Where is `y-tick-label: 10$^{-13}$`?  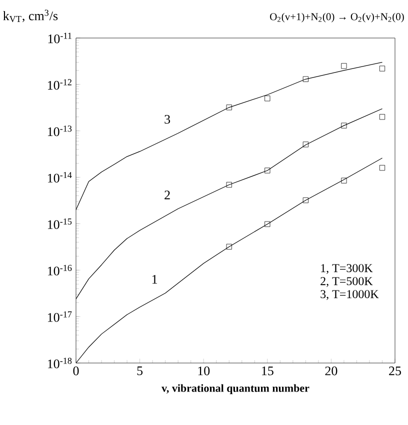 y-tick-label: 10$^{-13}$ is located at coordinates (60, 131).